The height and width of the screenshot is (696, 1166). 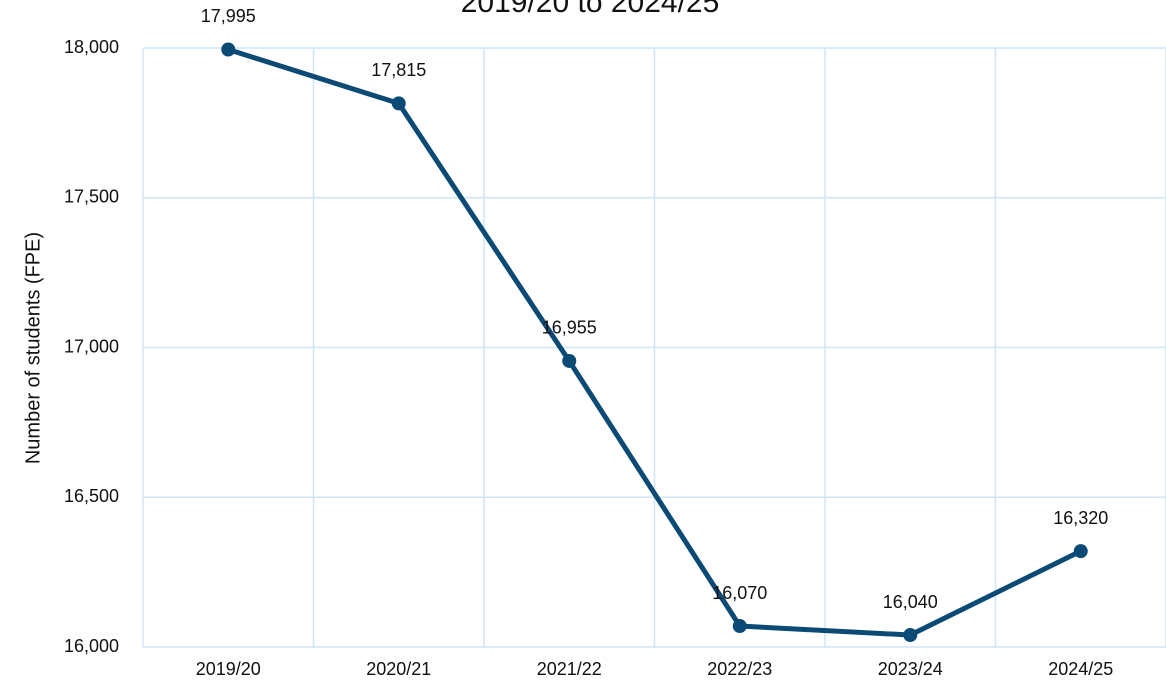 What do you see at coordinates (398, 669) in the screenshot?
I see `x-tick-label: 2020/21` at bounding box center [398, 669].